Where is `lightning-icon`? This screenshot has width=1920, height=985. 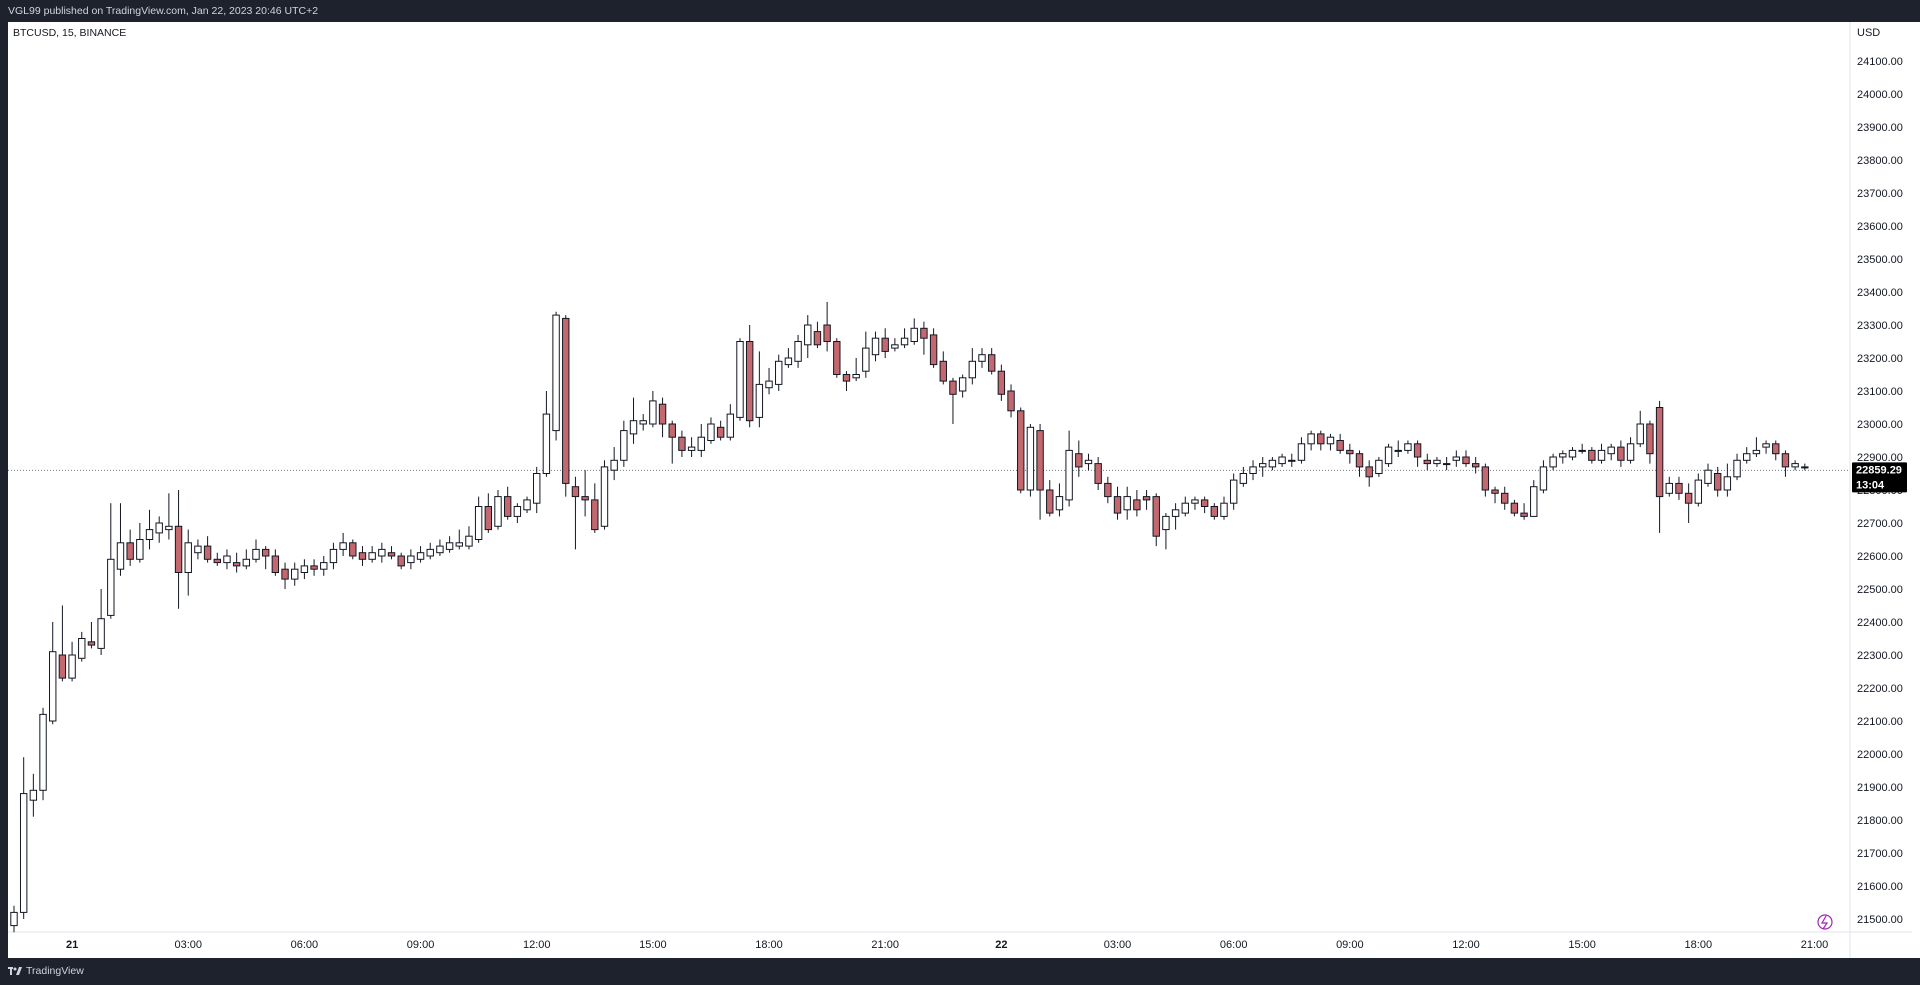 lightning-icon is located at coordinates (1825, 922).